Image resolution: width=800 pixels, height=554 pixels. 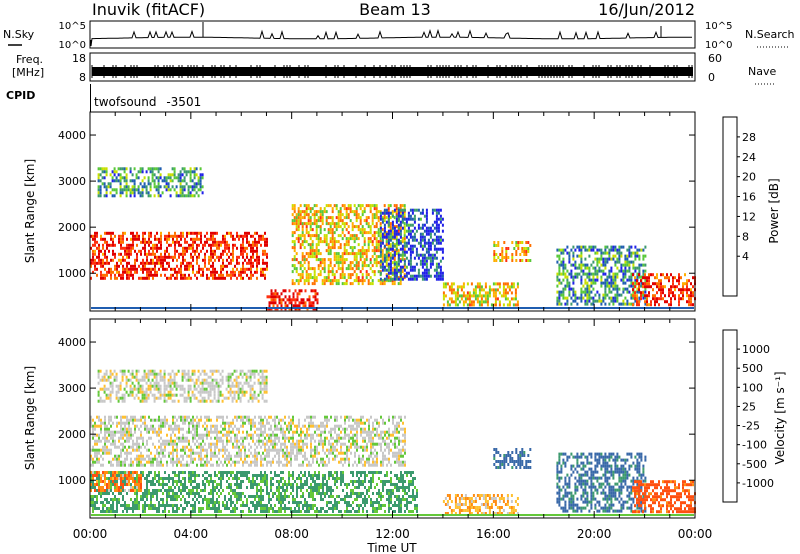 What do you see at coordinates (148, 9) in the screenshot?
I see `station-title: Inuvik (fitACF)` at bounding box center [148, 9].